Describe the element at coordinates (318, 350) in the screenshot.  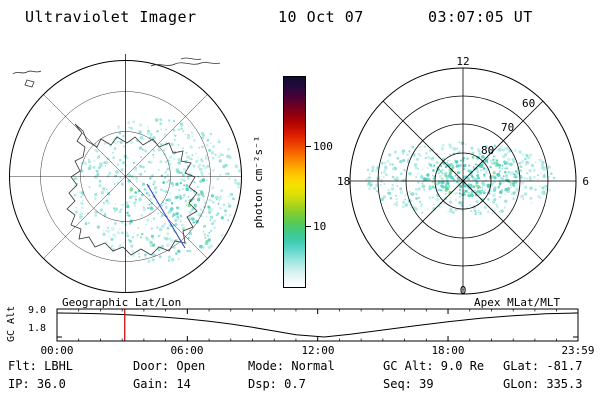
I see `strip-xtick-2: 12:00` at that location.